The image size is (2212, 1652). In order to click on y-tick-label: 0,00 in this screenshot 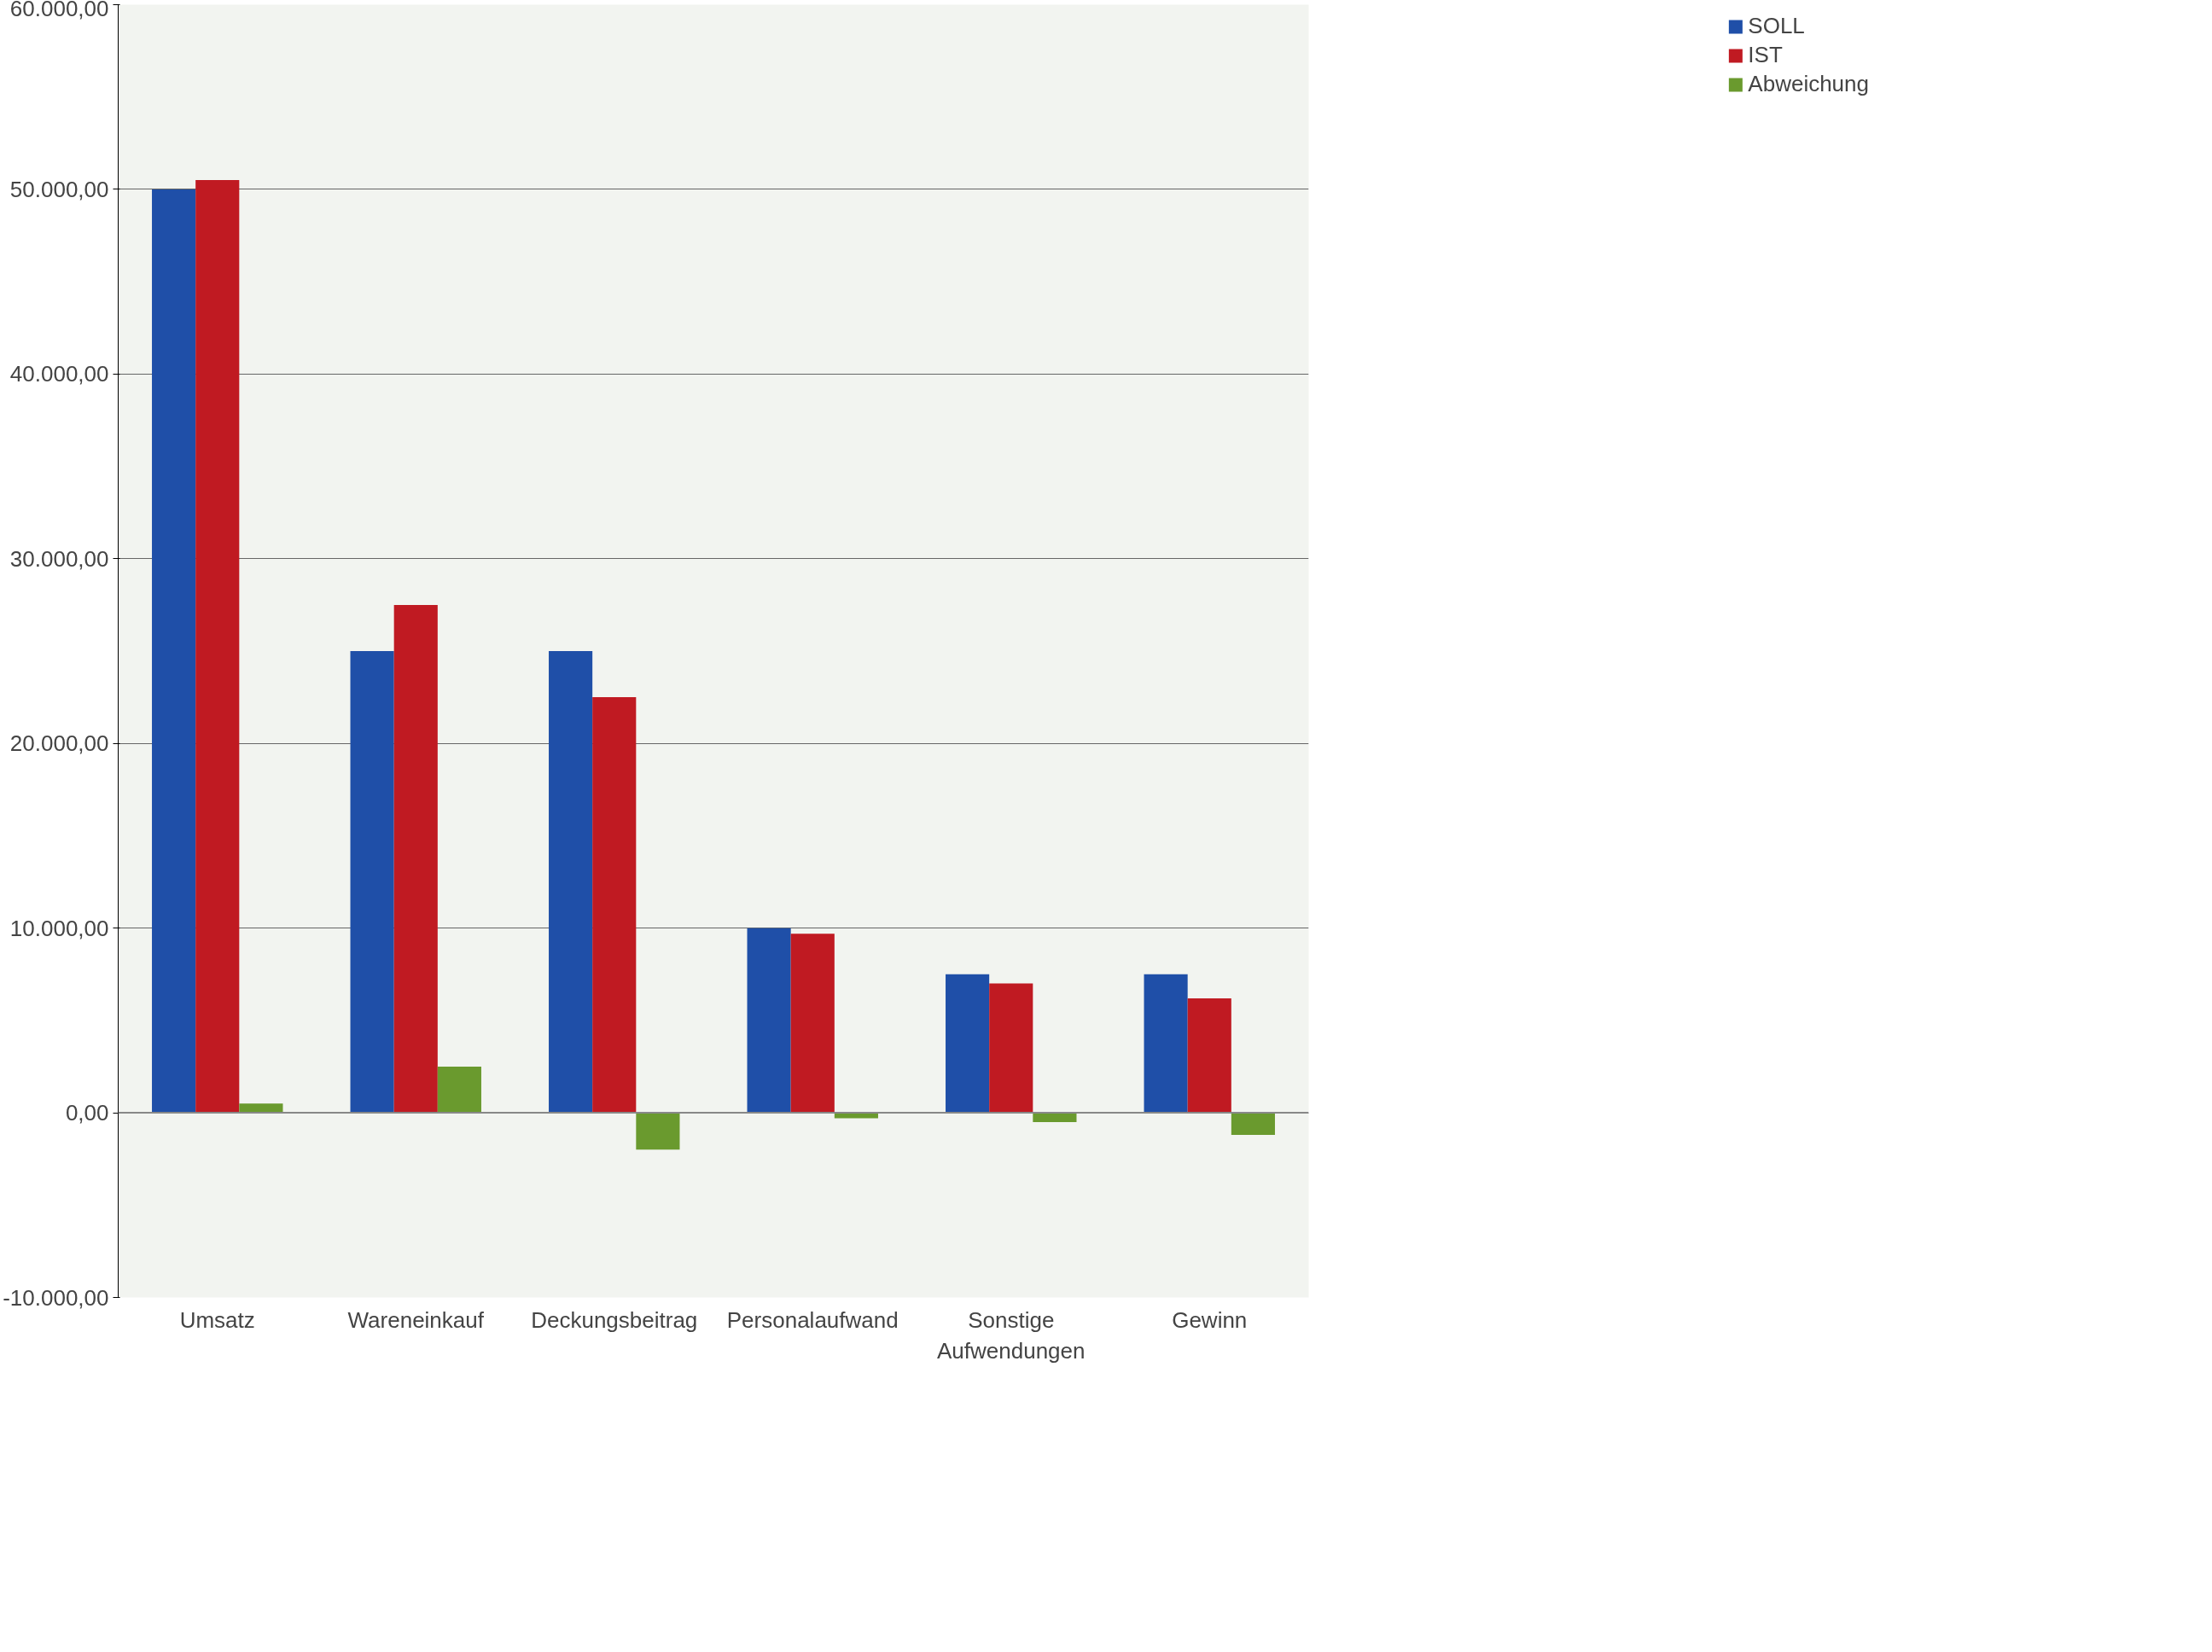, I will do `click(87, 1113)`.